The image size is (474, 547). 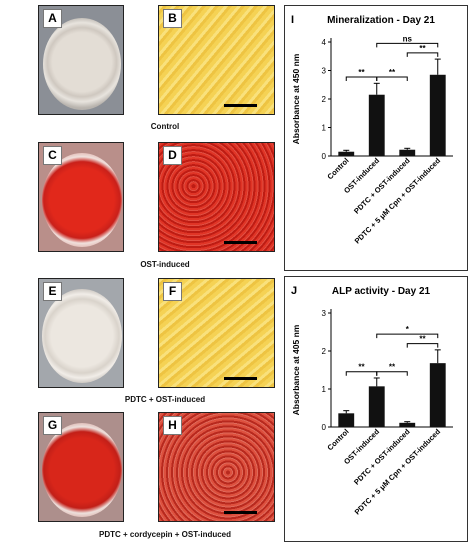 I want to click on caption-control: Control, so click(x=165, y=126).